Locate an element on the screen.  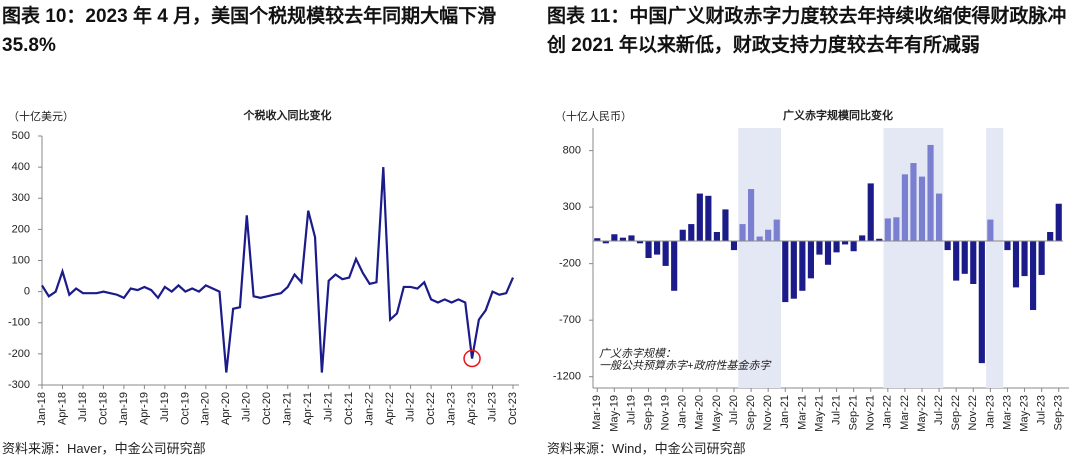
y-tick-label: -1200 is located at coordinates (567, 377).